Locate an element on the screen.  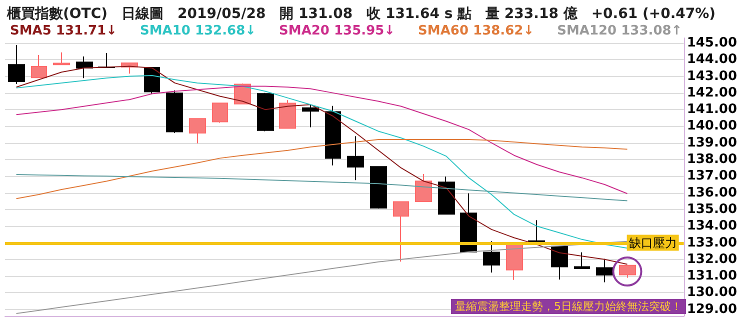
ref-line-label: 缺口壓力 is located at coordinates (652, 243).